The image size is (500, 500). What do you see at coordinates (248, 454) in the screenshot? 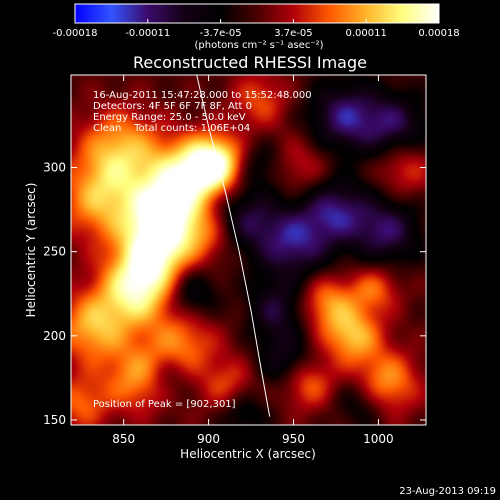
I see `x-axis-label: Heliocentric X (arcsec)` at bounding box center [248, 454].